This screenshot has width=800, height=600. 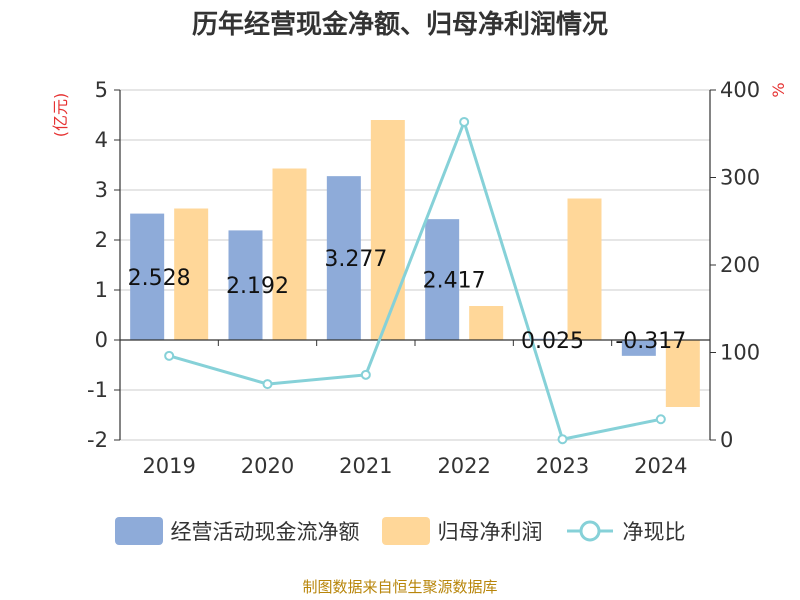 I want to click on legend-label-operating-cashflow: 经营活动现金流净额, so click(x=265, y=532).